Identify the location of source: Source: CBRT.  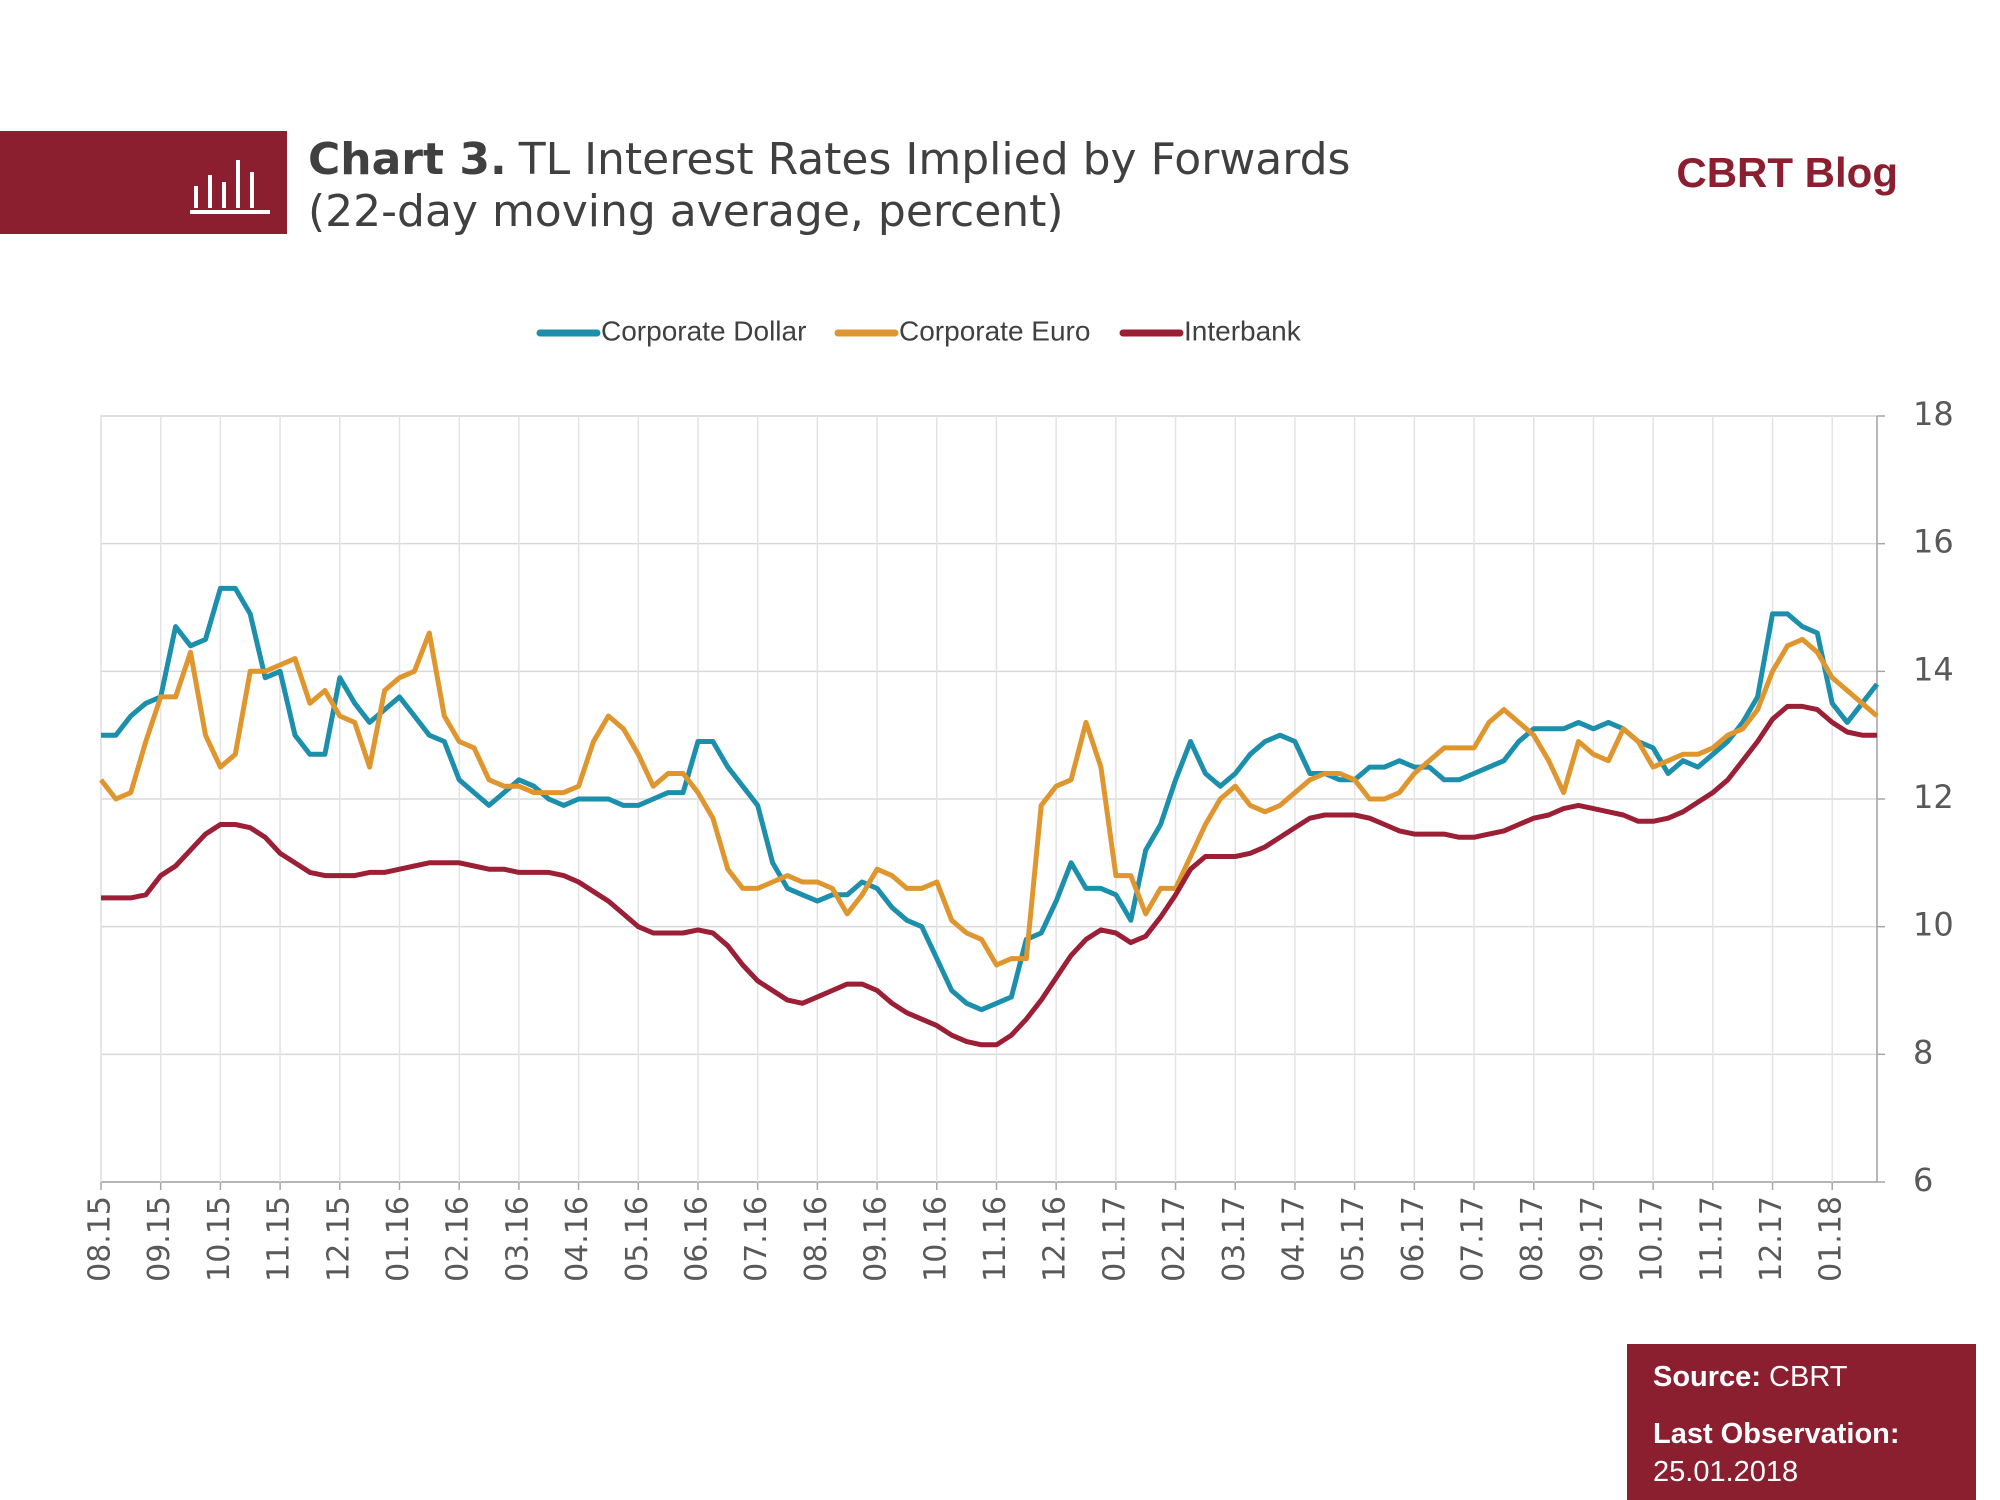
(1814, 1377).